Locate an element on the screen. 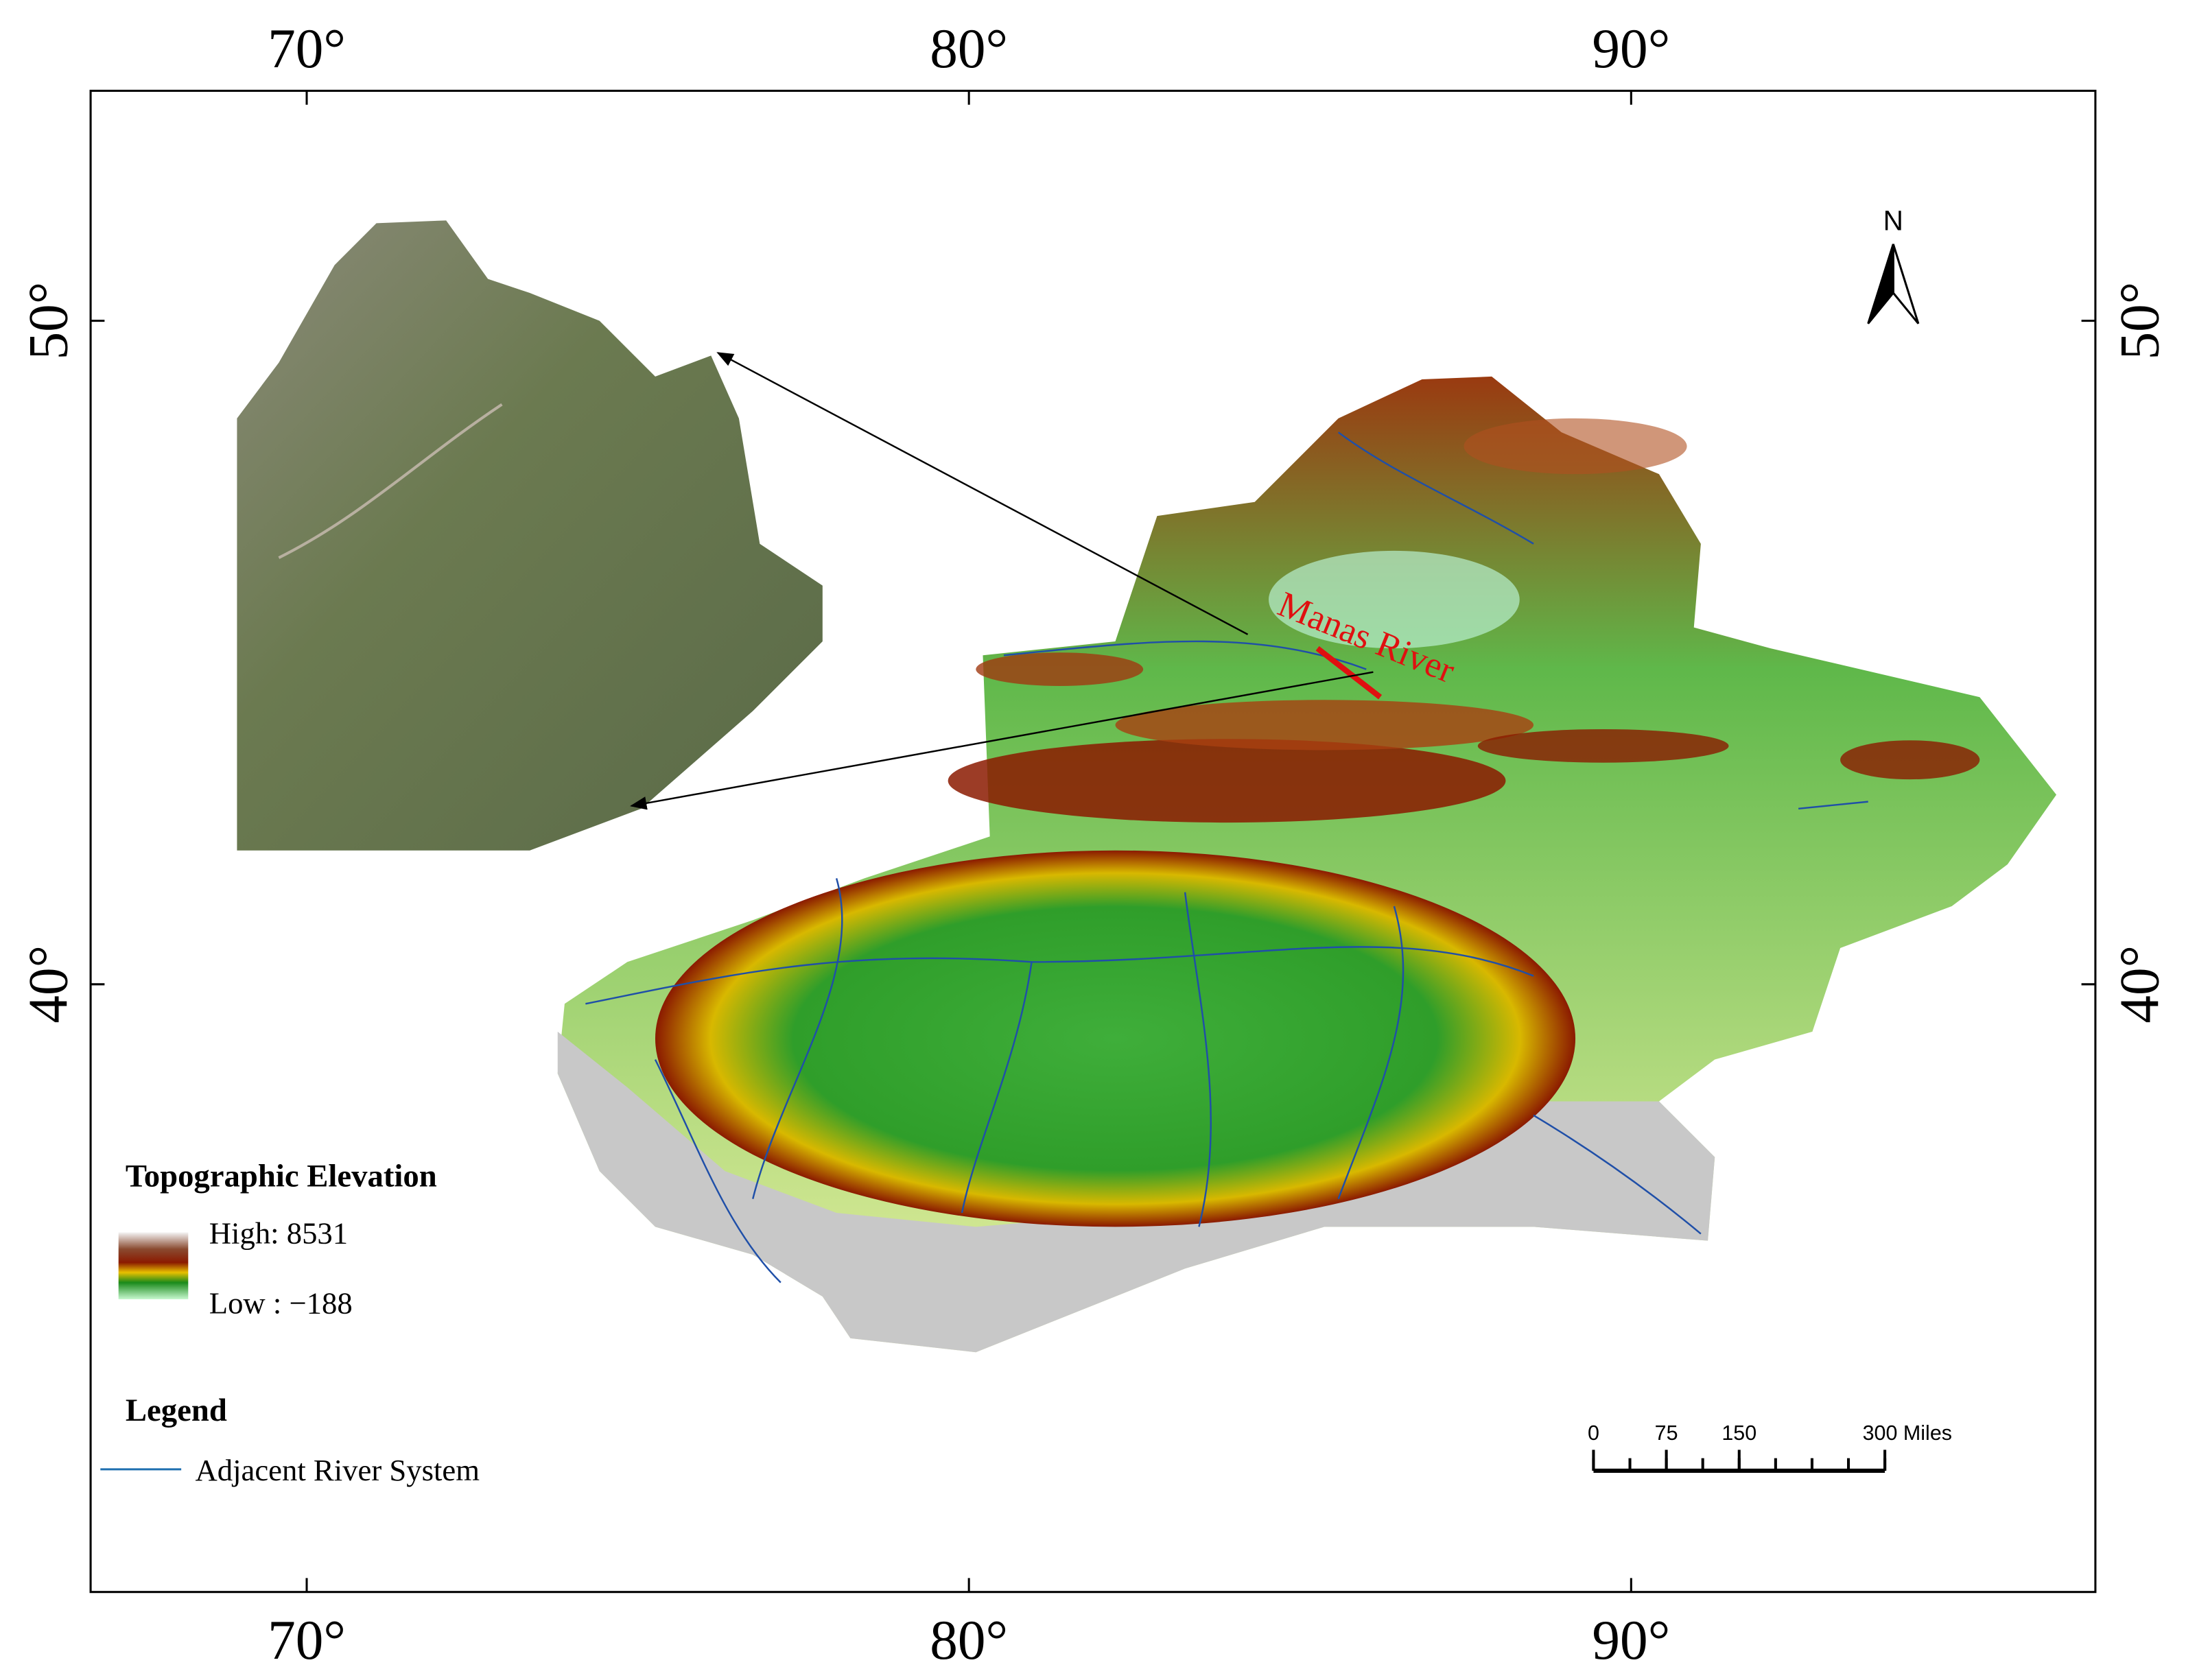 This screenshot has width=2186, height=1680. scale-label: 150 is located at coordinates (1738, 1433).